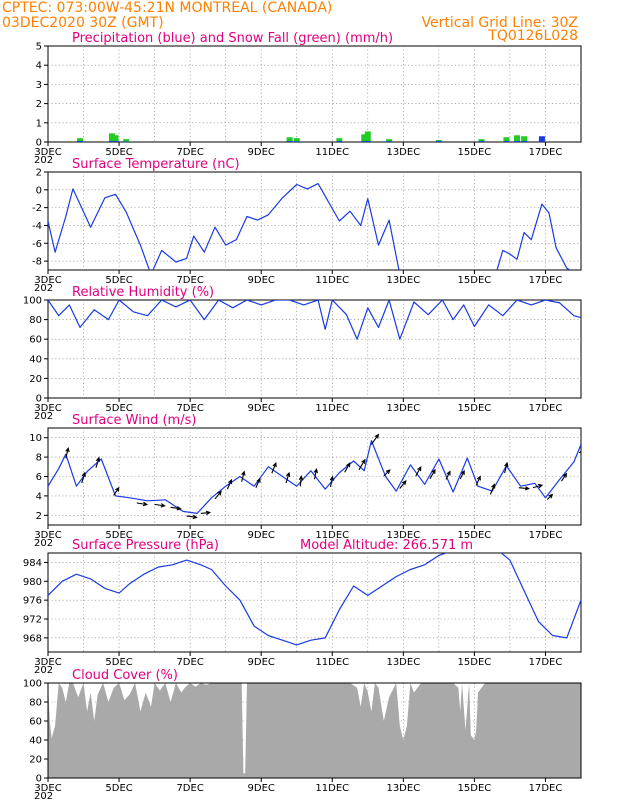 Image resolution: width=618 pixels, height=800 pixels. What do you see at coordinates (32, 301) in the screenshot?
I see `rh-ytick-label: 100` at bounding box center [32, 301].